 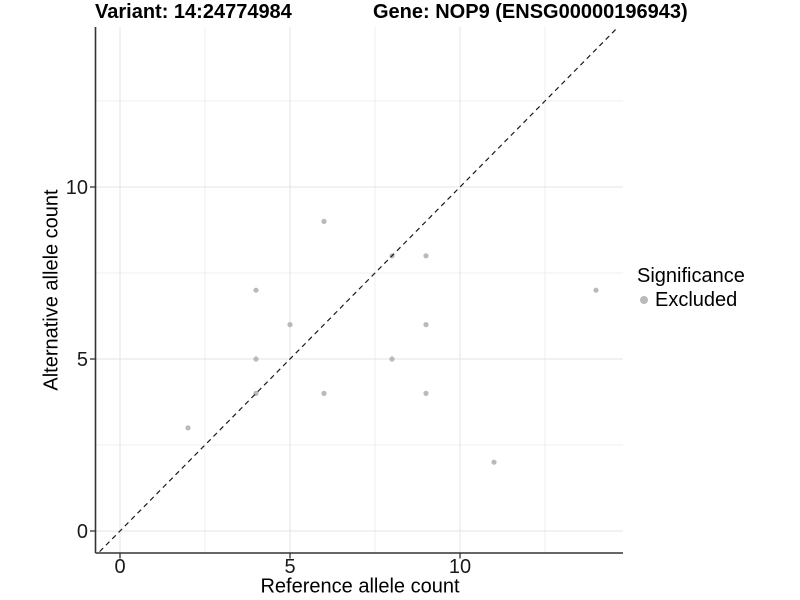 What do you see at coordinates (119, 567) in the screenshot?
I see `x-tick-label: 0` at bounding box center [119, 567].